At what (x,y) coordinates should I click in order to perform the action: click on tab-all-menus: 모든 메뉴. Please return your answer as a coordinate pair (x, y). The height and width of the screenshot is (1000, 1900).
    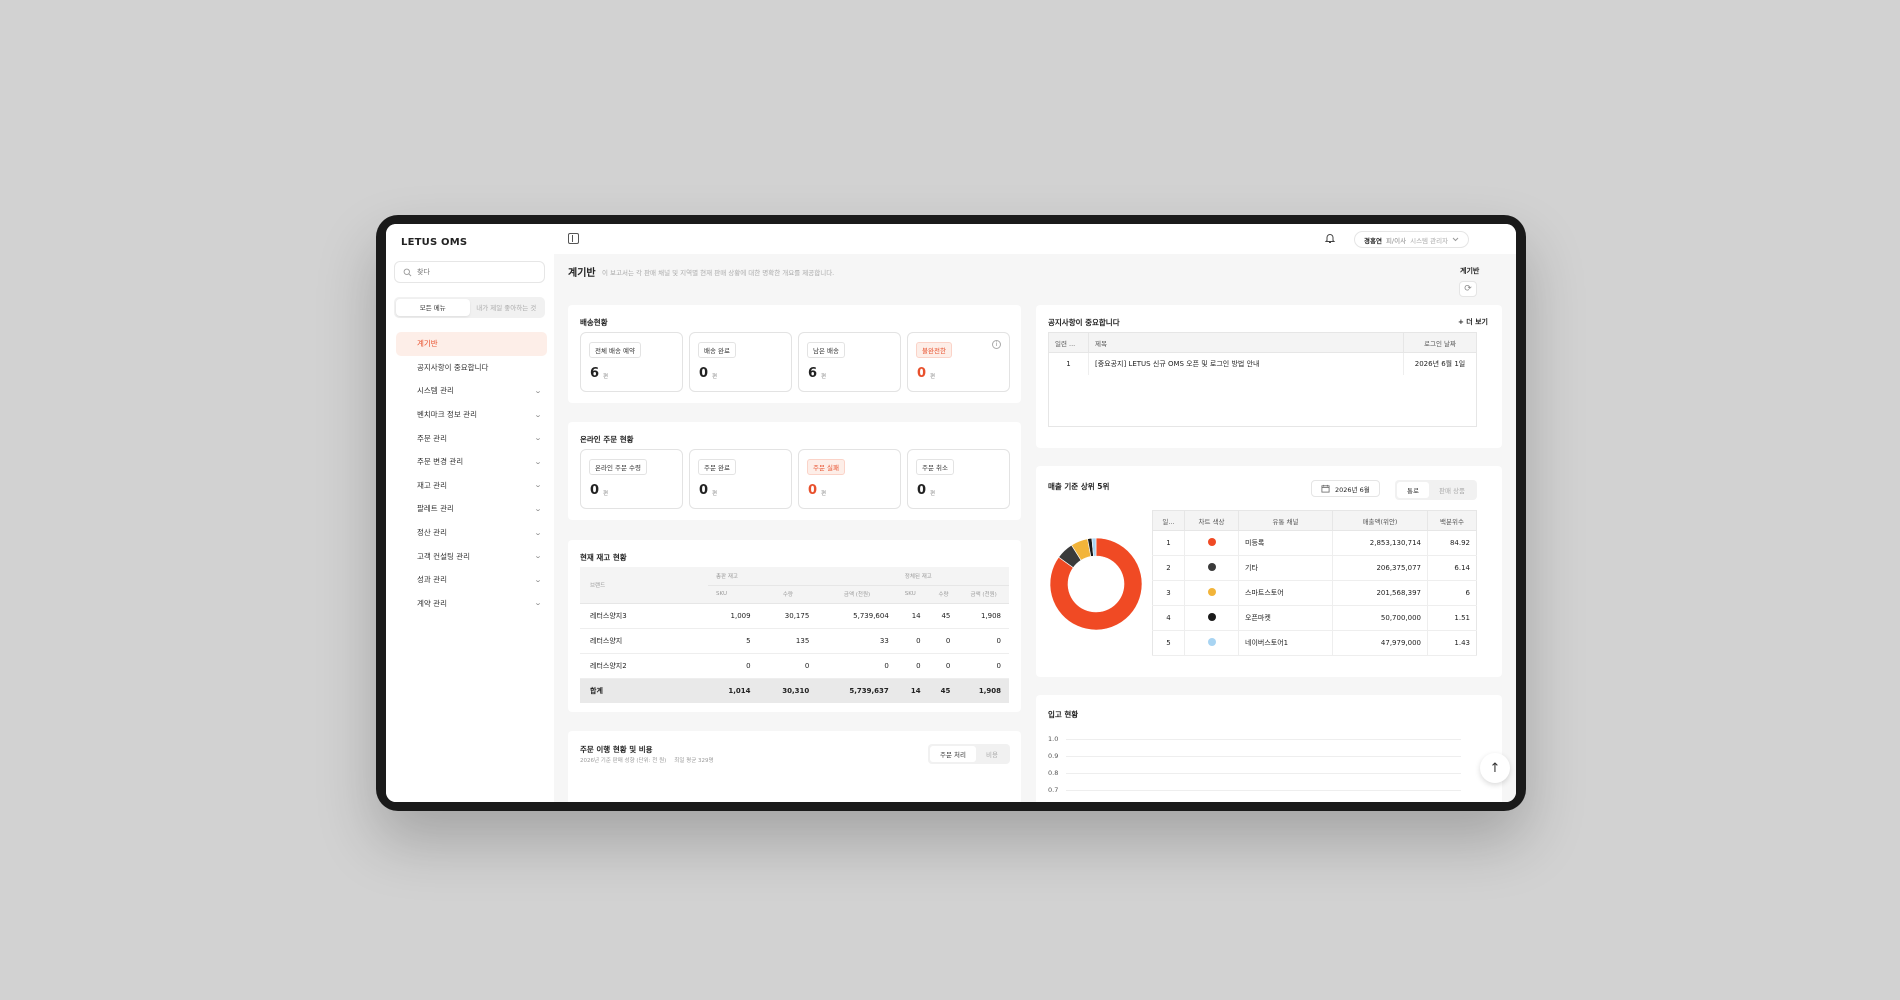
    Looking at the image, I should click on (433, 307).